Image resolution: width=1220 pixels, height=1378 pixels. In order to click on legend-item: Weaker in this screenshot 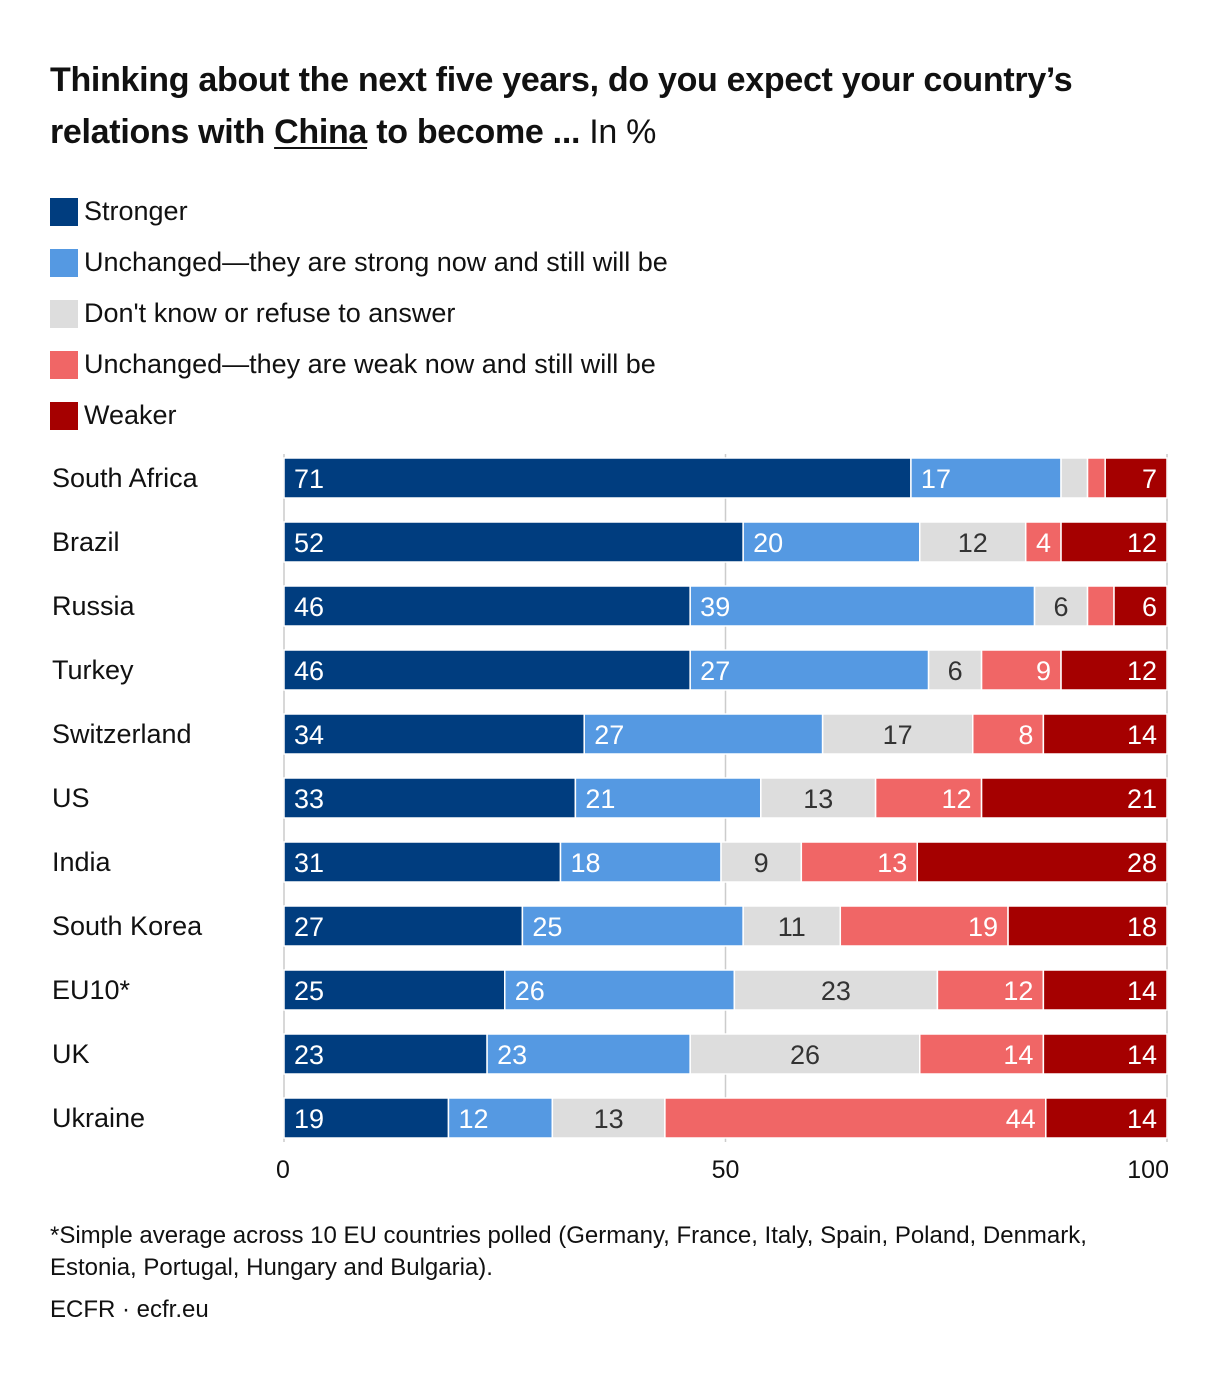, I will do `click(359, 415)`.